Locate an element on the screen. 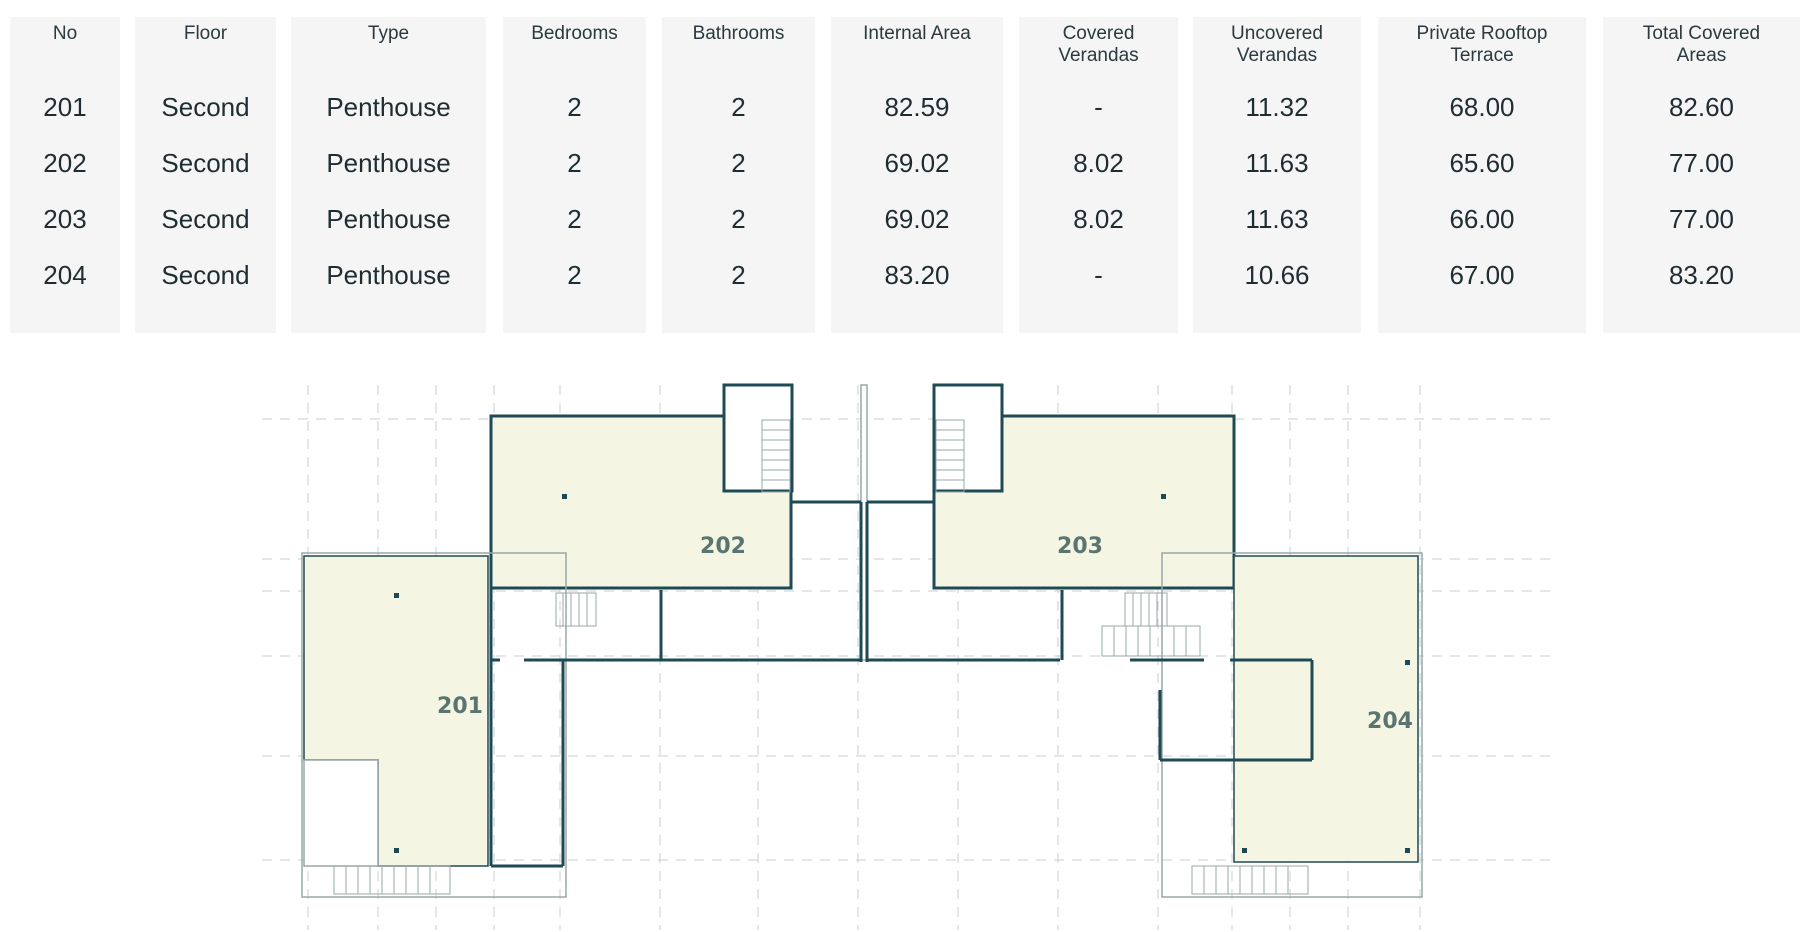  header-text: No is located at coordinates (65, 33).